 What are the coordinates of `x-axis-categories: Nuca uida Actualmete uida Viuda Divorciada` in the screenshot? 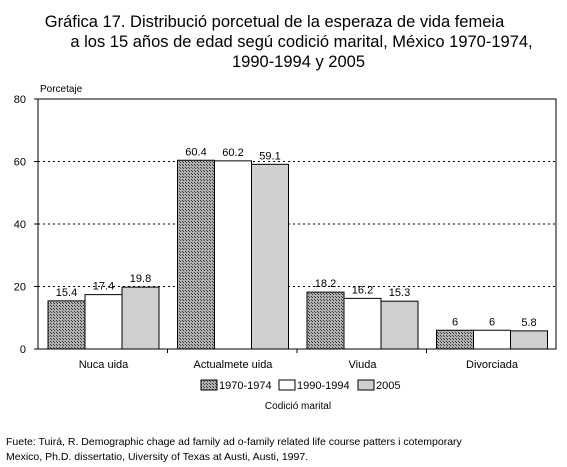 It's located at (299, 360).